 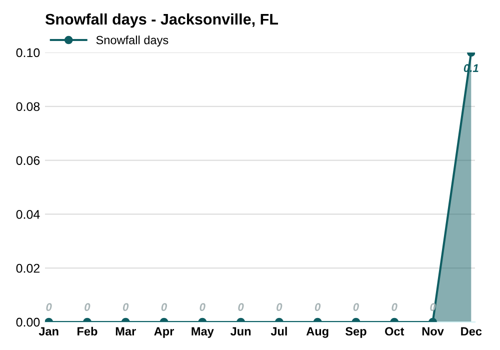 I want to click on x-tick-label: Apr, so click(x=164, y=332).